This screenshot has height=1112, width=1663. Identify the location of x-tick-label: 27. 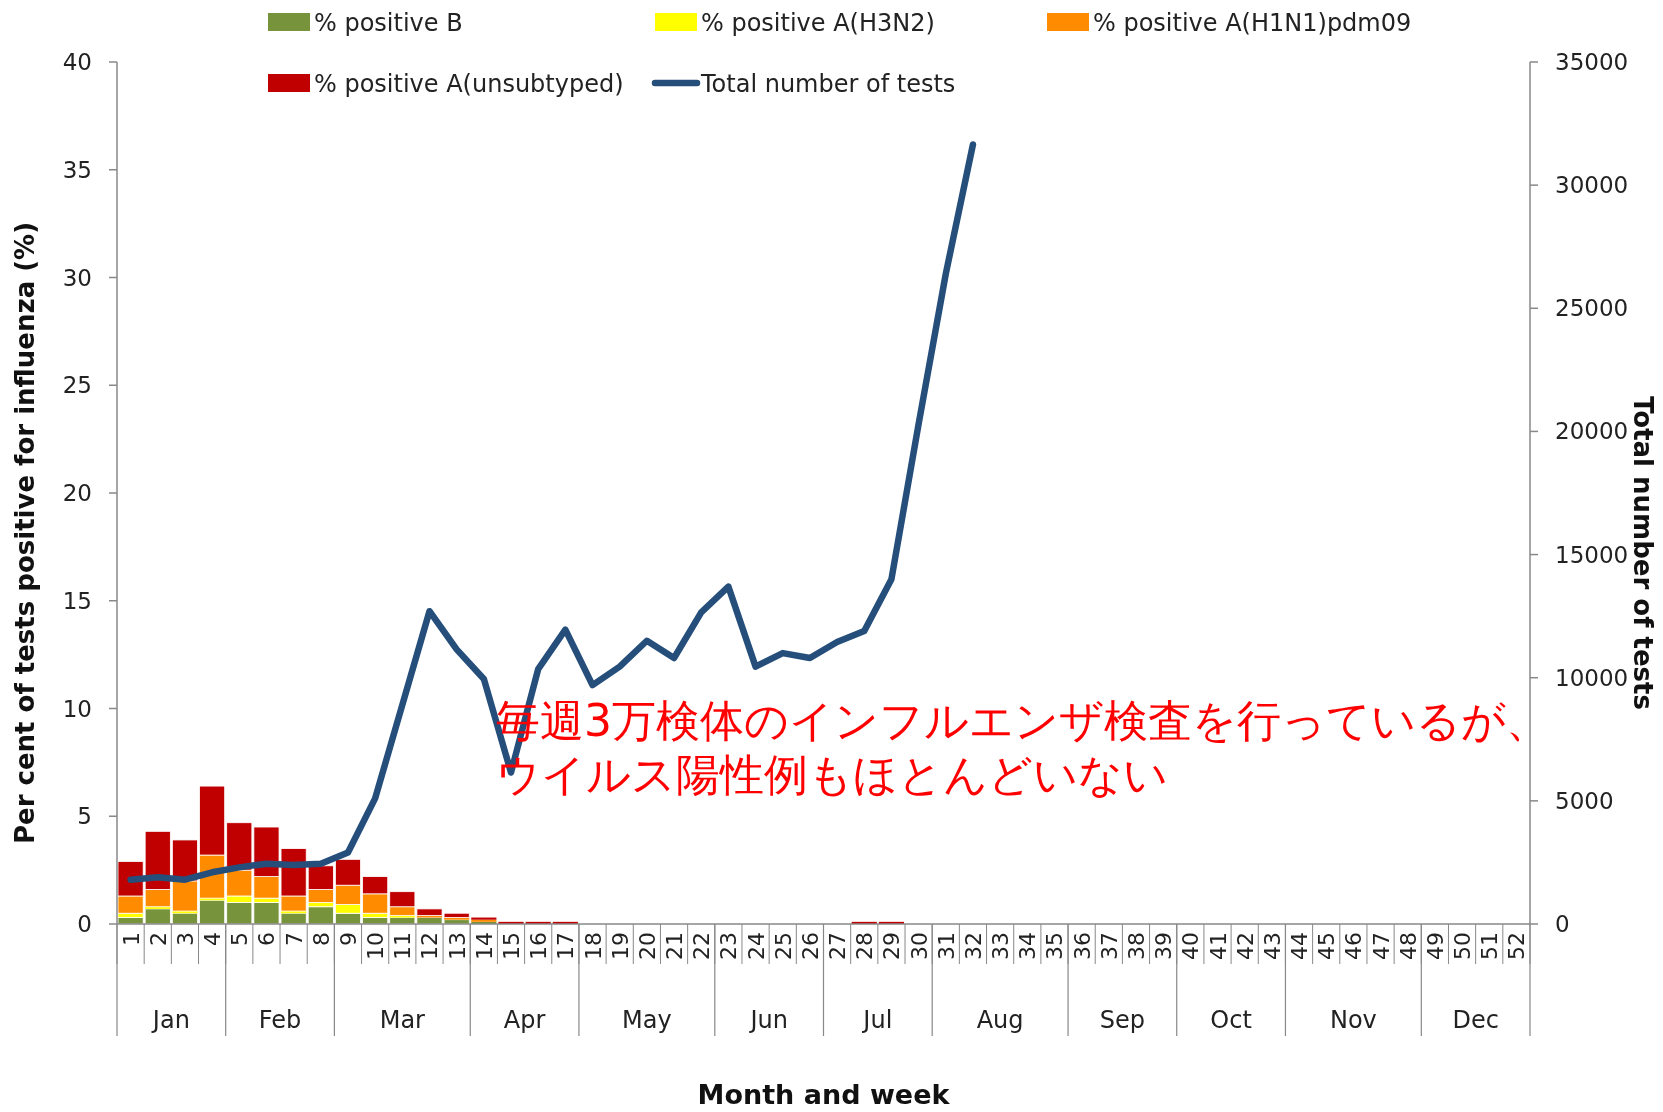
(838, 946).